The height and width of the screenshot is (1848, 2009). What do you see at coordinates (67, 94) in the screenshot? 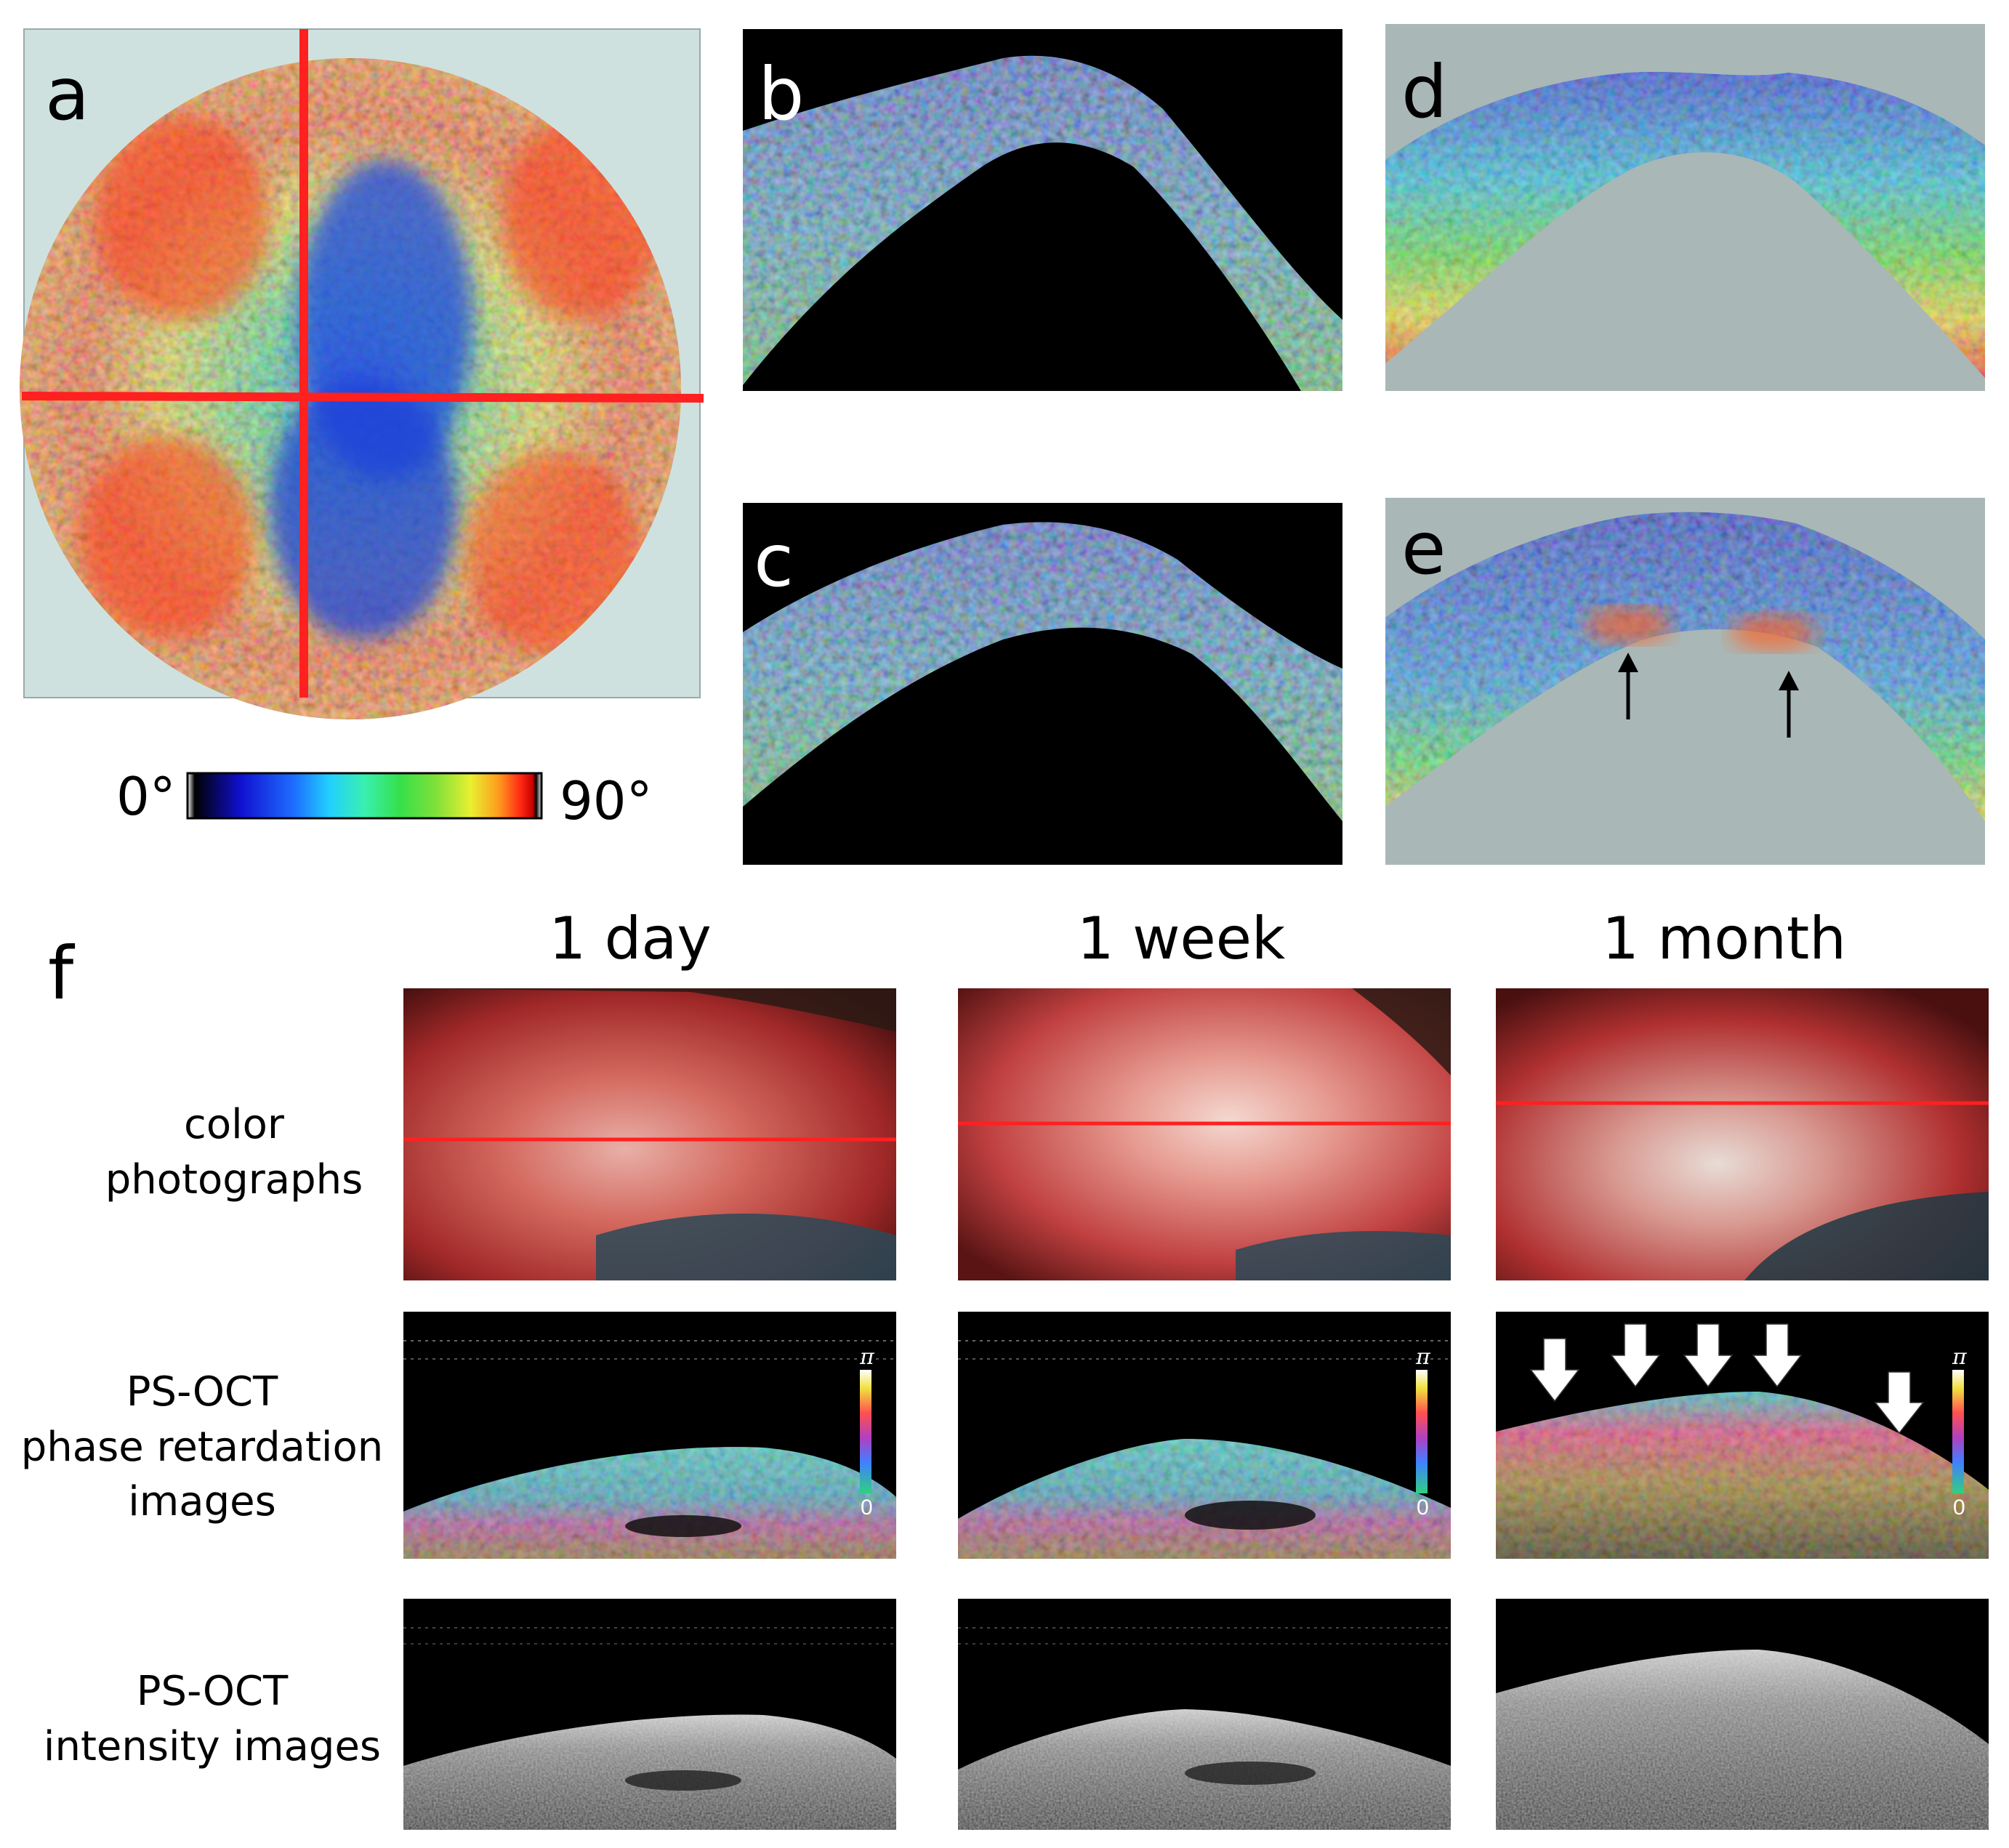
I see `panel-label-a: a` at bounding box center [67, 94].